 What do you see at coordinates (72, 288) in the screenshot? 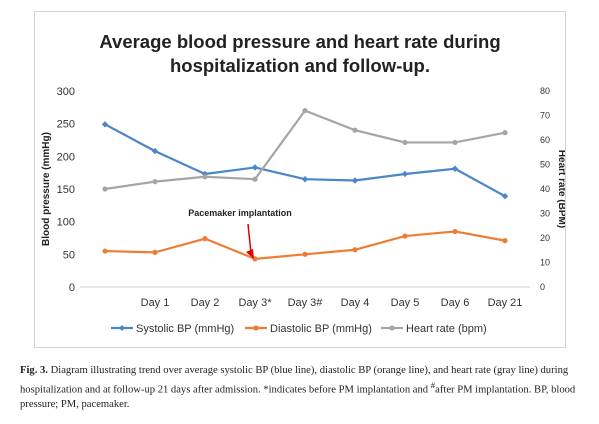
I see `y-left-tick-label: 0` at bounding box center [72, 288].